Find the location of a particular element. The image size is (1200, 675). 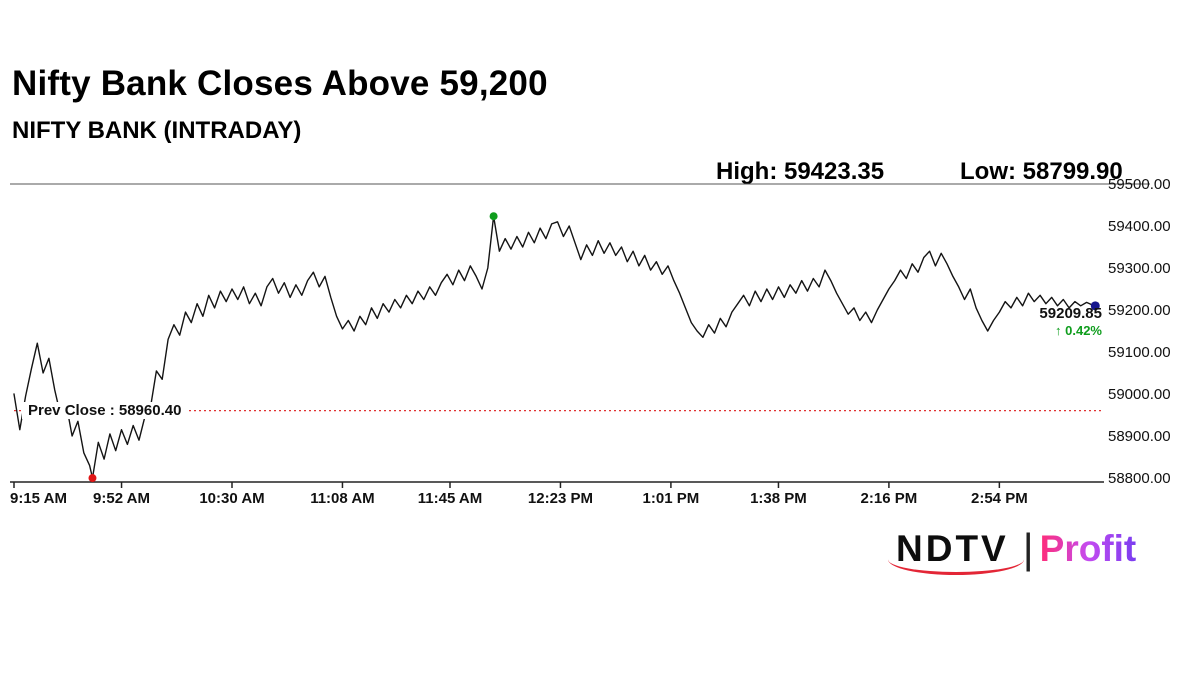

svg-text: 59200.00 is located at coordinates (1139, 310).